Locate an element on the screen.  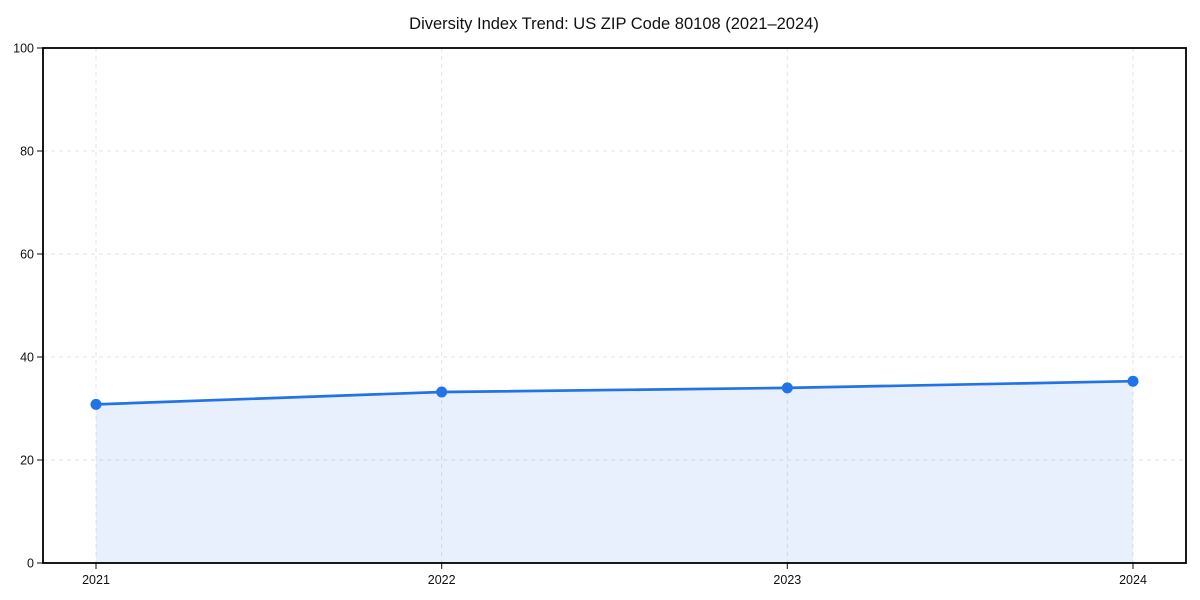
y-tick-label: 40 is located at coordinates (27, 358).